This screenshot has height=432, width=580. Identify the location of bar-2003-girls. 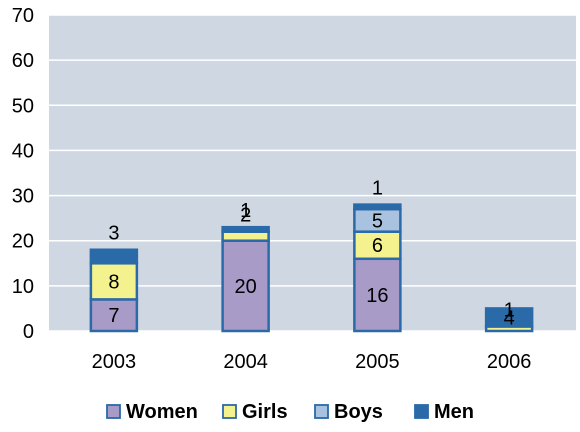
(114, 281).